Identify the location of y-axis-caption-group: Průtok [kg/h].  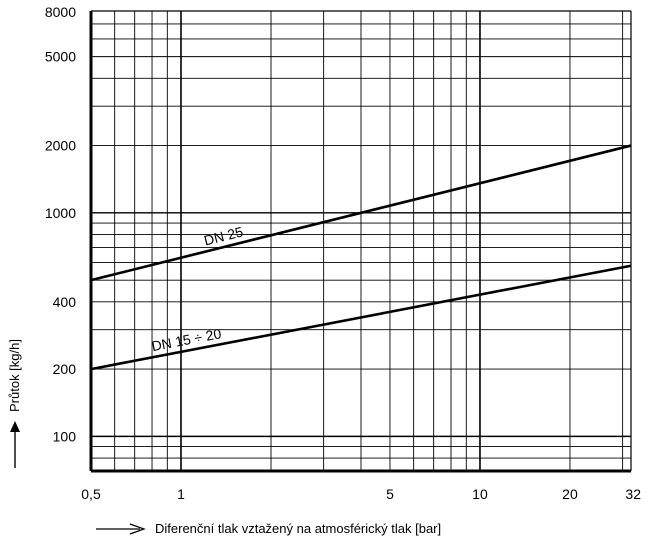
(14, 403).